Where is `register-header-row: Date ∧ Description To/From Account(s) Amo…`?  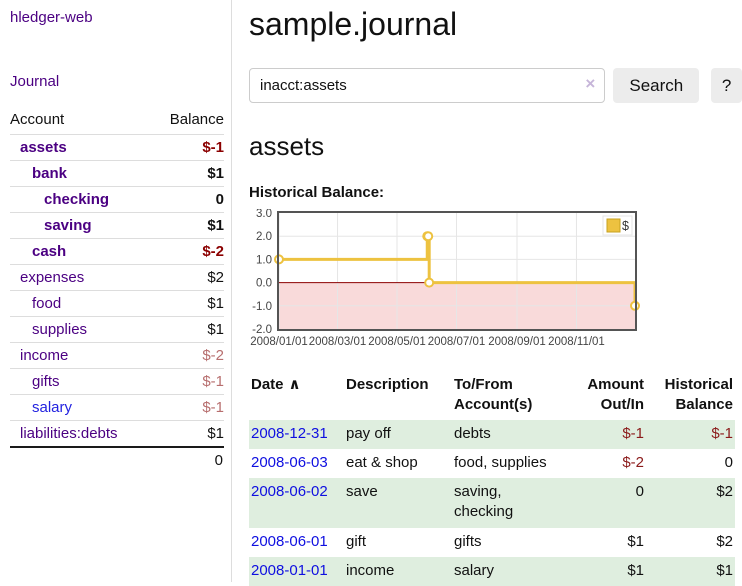 register-header-row: Date ∧ Description To/From Account(s) Amo… is located at coordinates (492, 396).